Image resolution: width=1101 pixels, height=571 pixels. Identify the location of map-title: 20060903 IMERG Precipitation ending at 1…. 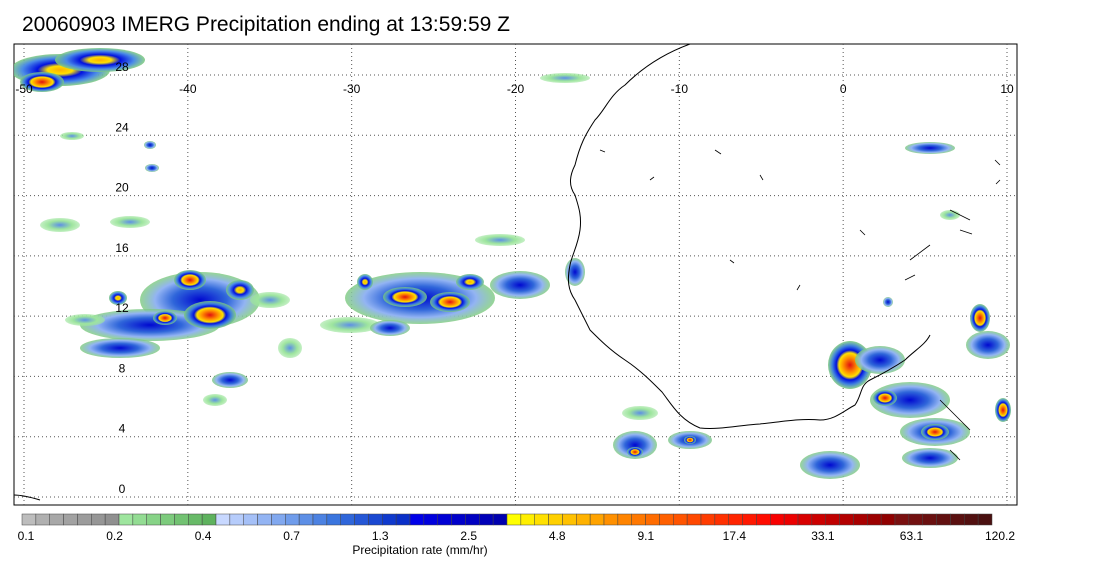
(266, 24).